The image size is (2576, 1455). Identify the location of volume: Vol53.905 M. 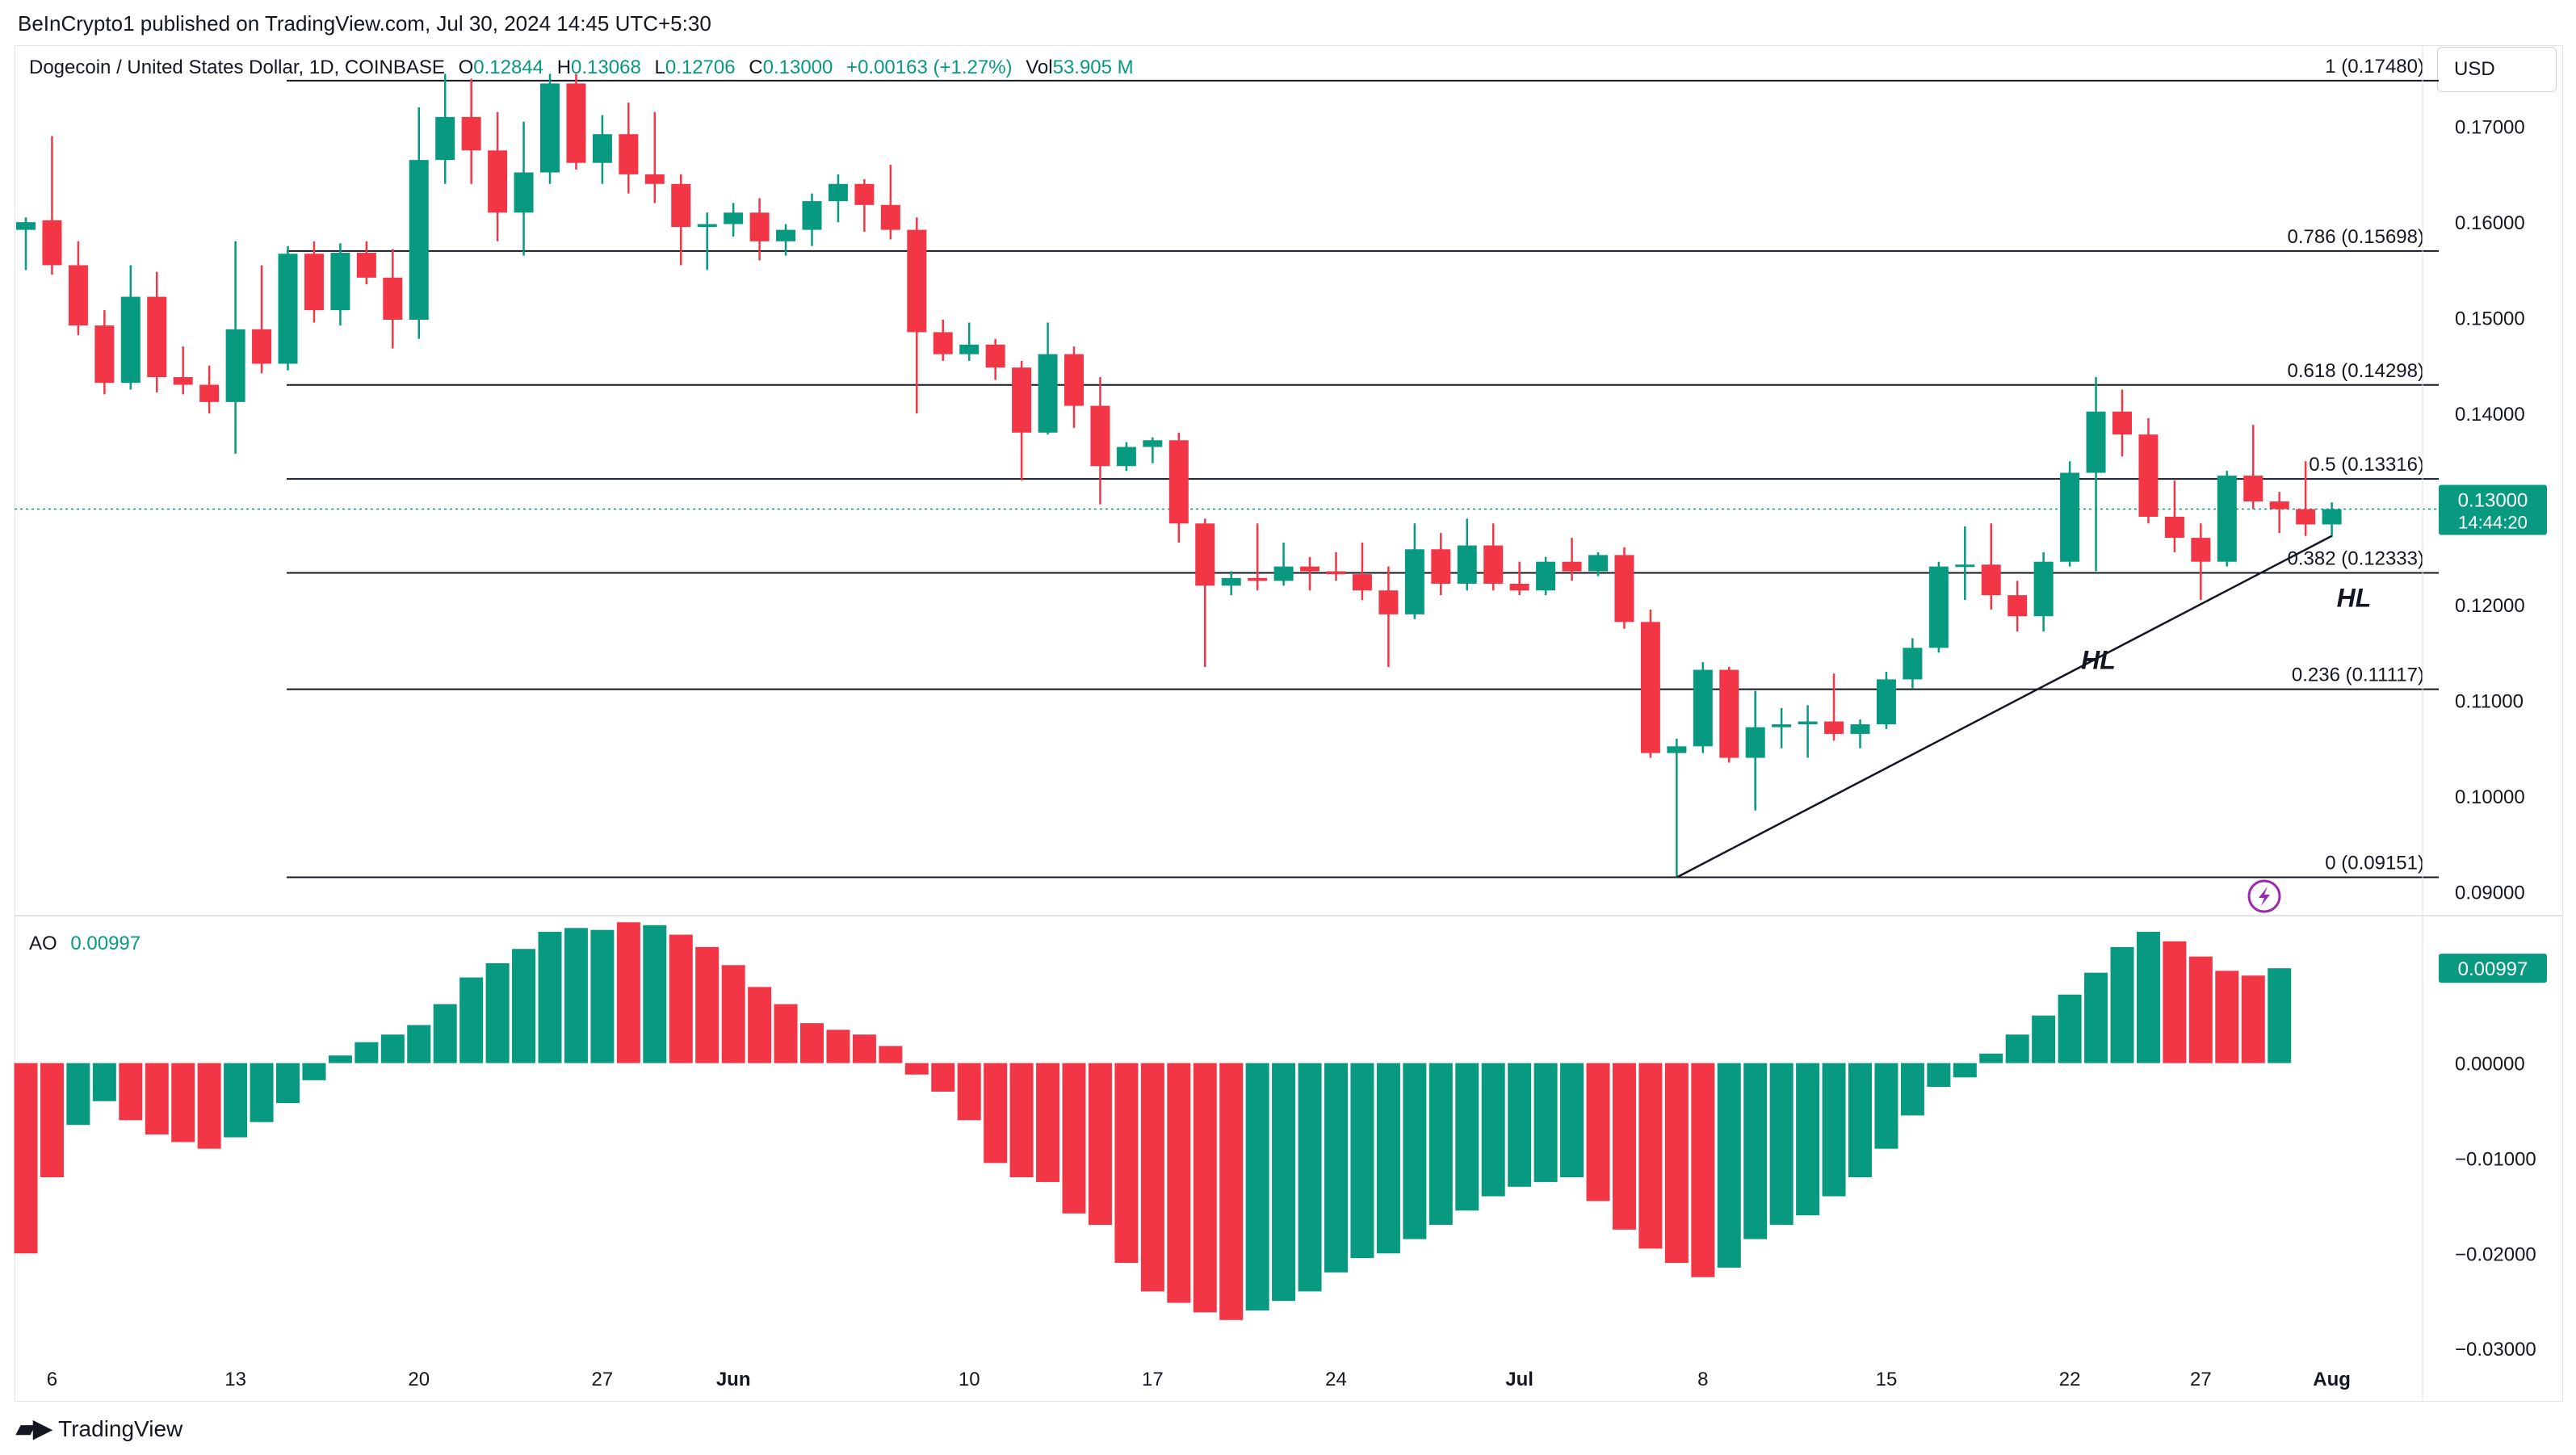
(1080, 67).